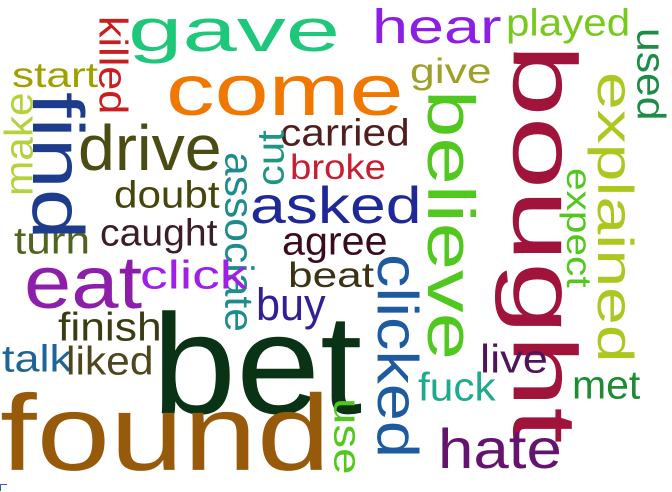  Describe the element at coordinates (500, 449) in the screenshot. I see `word-hate: hate` at that location.